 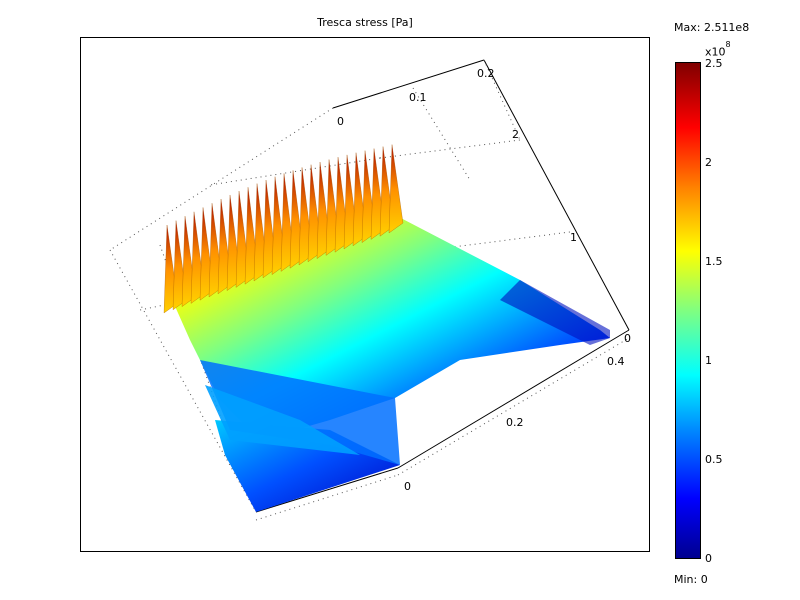 I want to click on surface-mid-band, so click(x=300, y=412).